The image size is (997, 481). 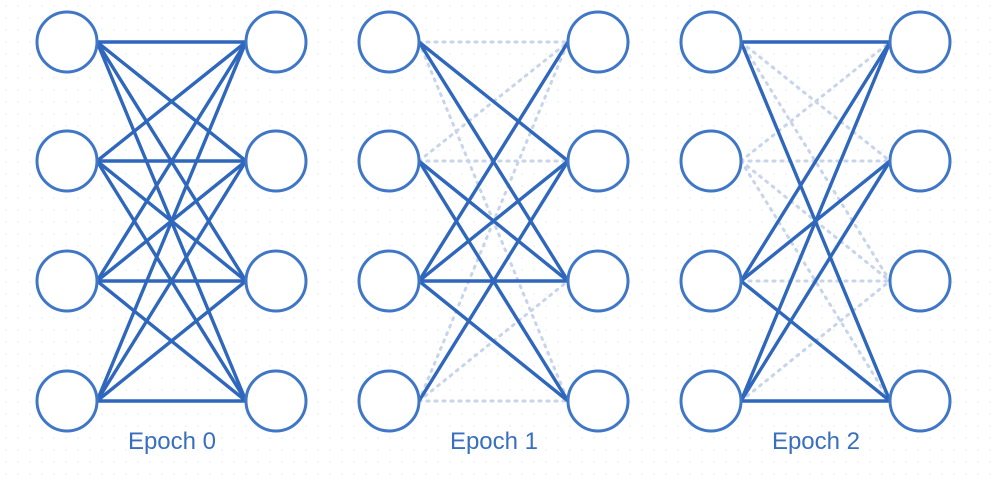 I want to click on epoch-1-label: Epoch 1, so click(x=494, y=441).